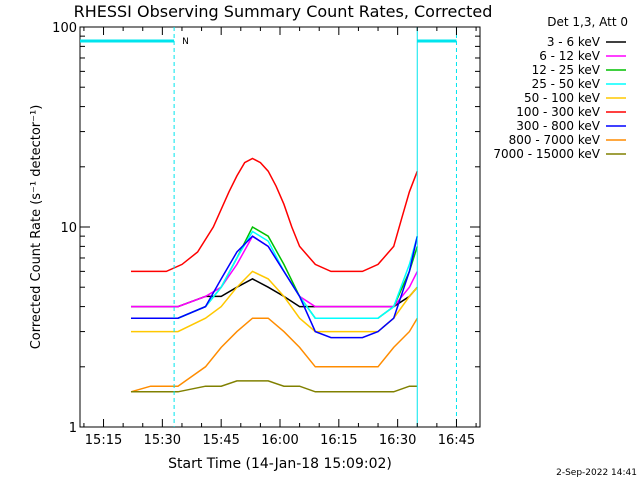  What do you see at coordinates (566, 70) in the screenshot?
I see `legend-label-2: 12 - 25 keV` at bounding box center [566, 70].